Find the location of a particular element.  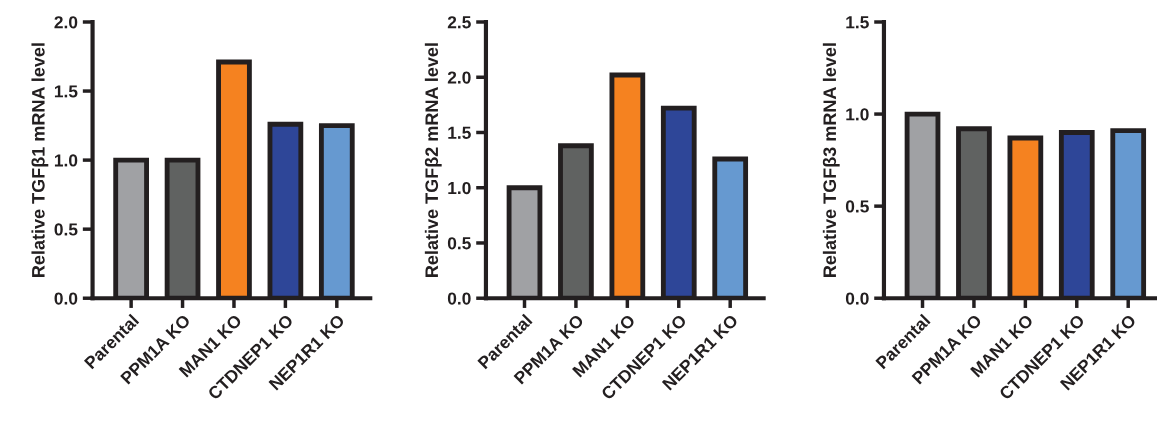

y-axis-title: Relative TGFβ1 mRNA level is located at coordinates (40, 160).